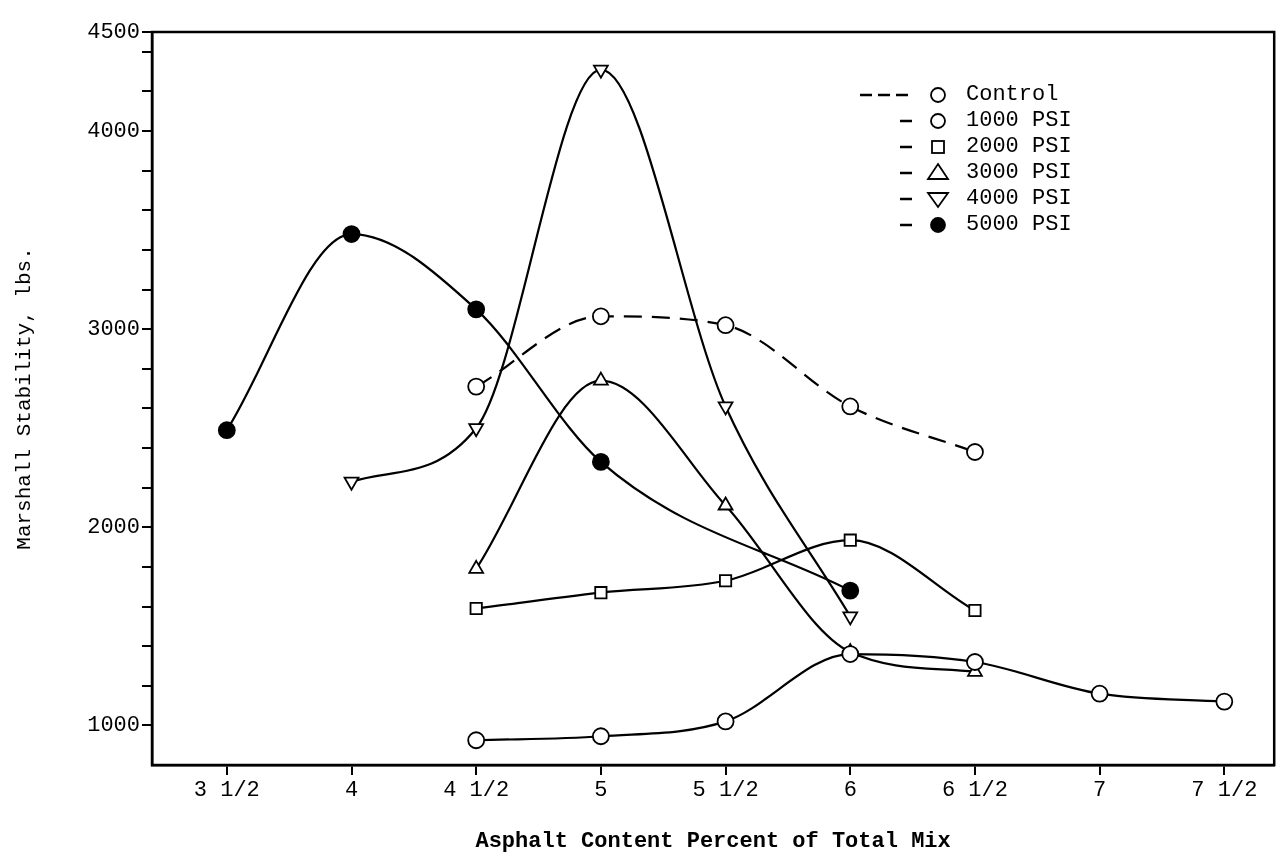 Image resolution: width=1286 pixels, height=867 pixels. Describe the element at coordinates (1019, 199) in the screenshot. I see `legend-label: 4000 PSI` at that location.